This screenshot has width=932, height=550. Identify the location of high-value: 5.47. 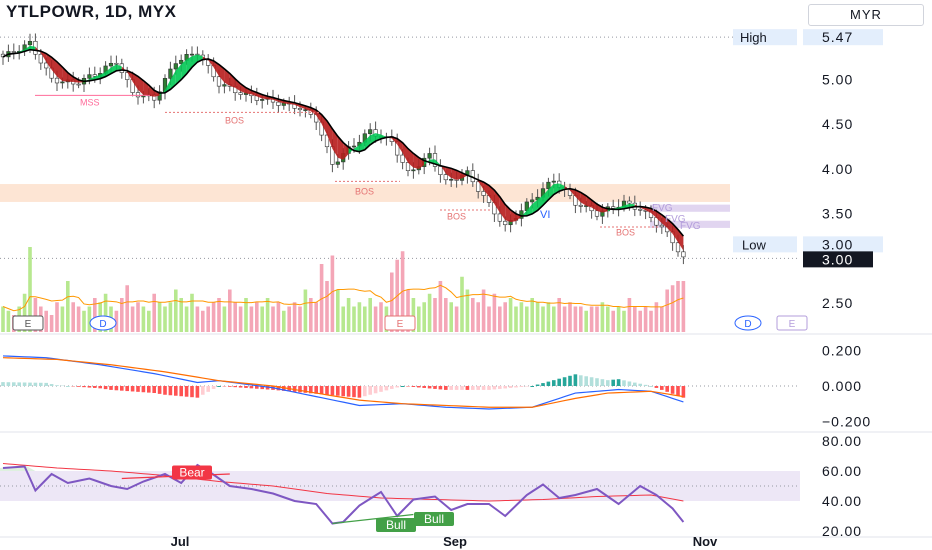
(837, 37).